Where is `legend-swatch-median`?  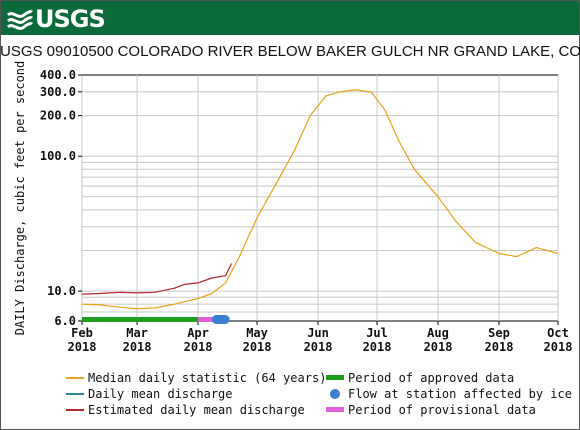 legend-swatch-median is located at coordinates (75, 378).